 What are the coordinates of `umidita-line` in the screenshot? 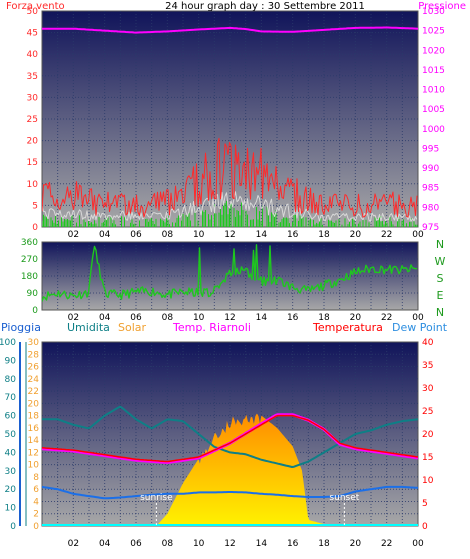 It's located at (230, 436).